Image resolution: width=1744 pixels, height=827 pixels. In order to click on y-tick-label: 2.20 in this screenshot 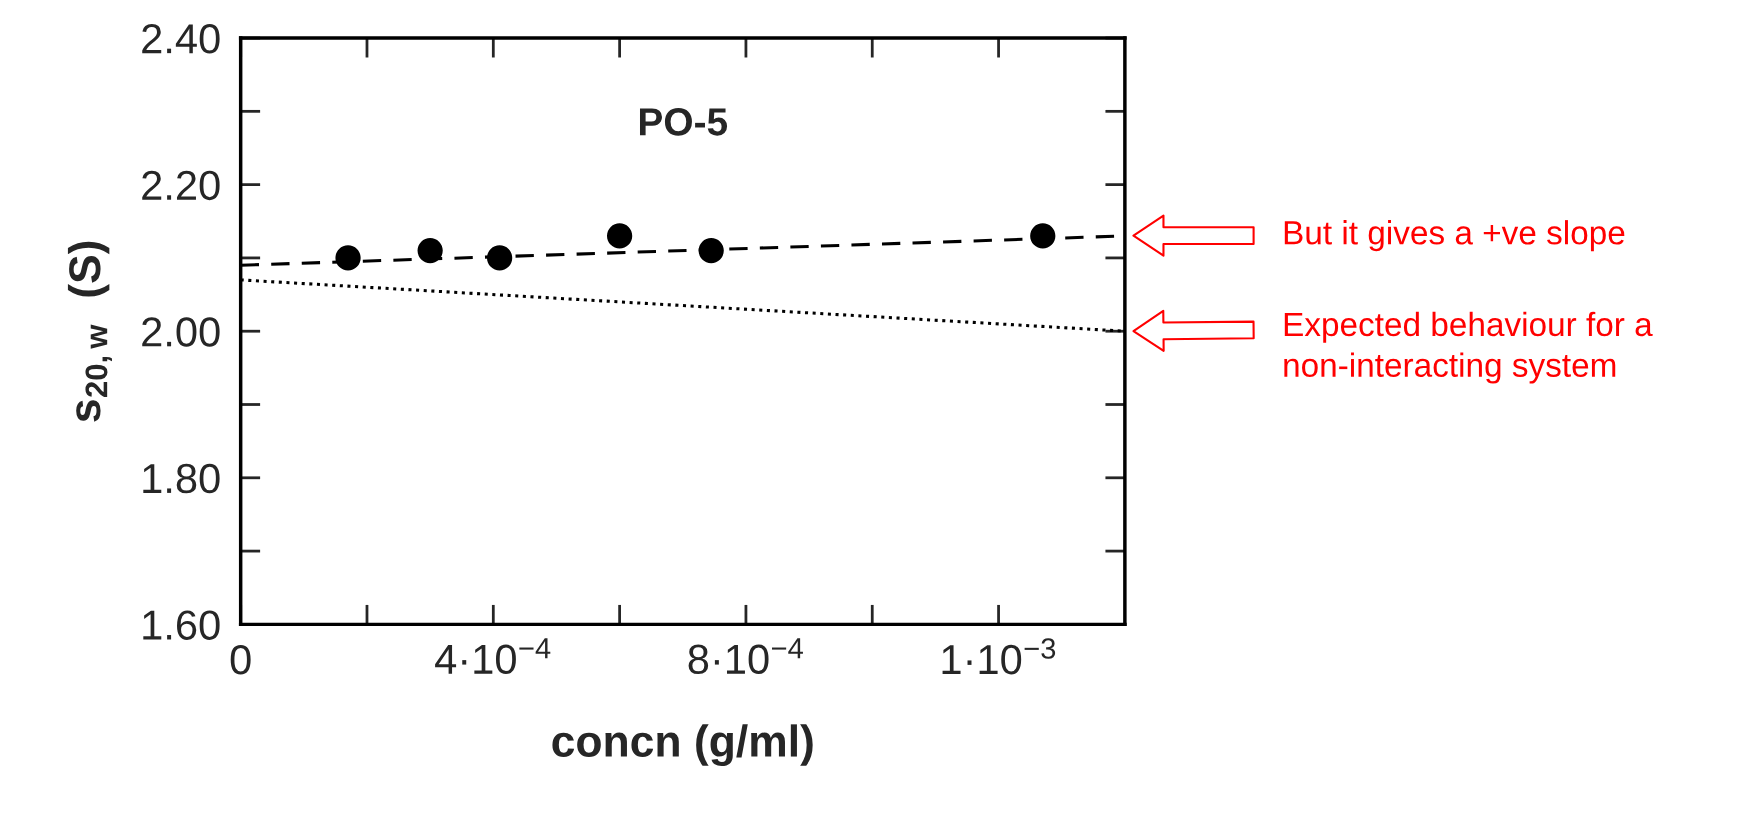, I will do `click(181, 185)`.